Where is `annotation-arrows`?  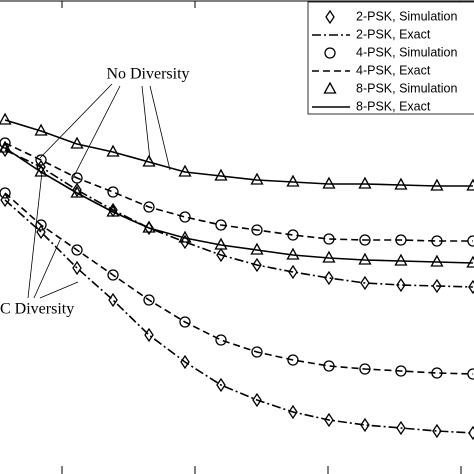 annotation-arrows is located at coordinates (99, 191).